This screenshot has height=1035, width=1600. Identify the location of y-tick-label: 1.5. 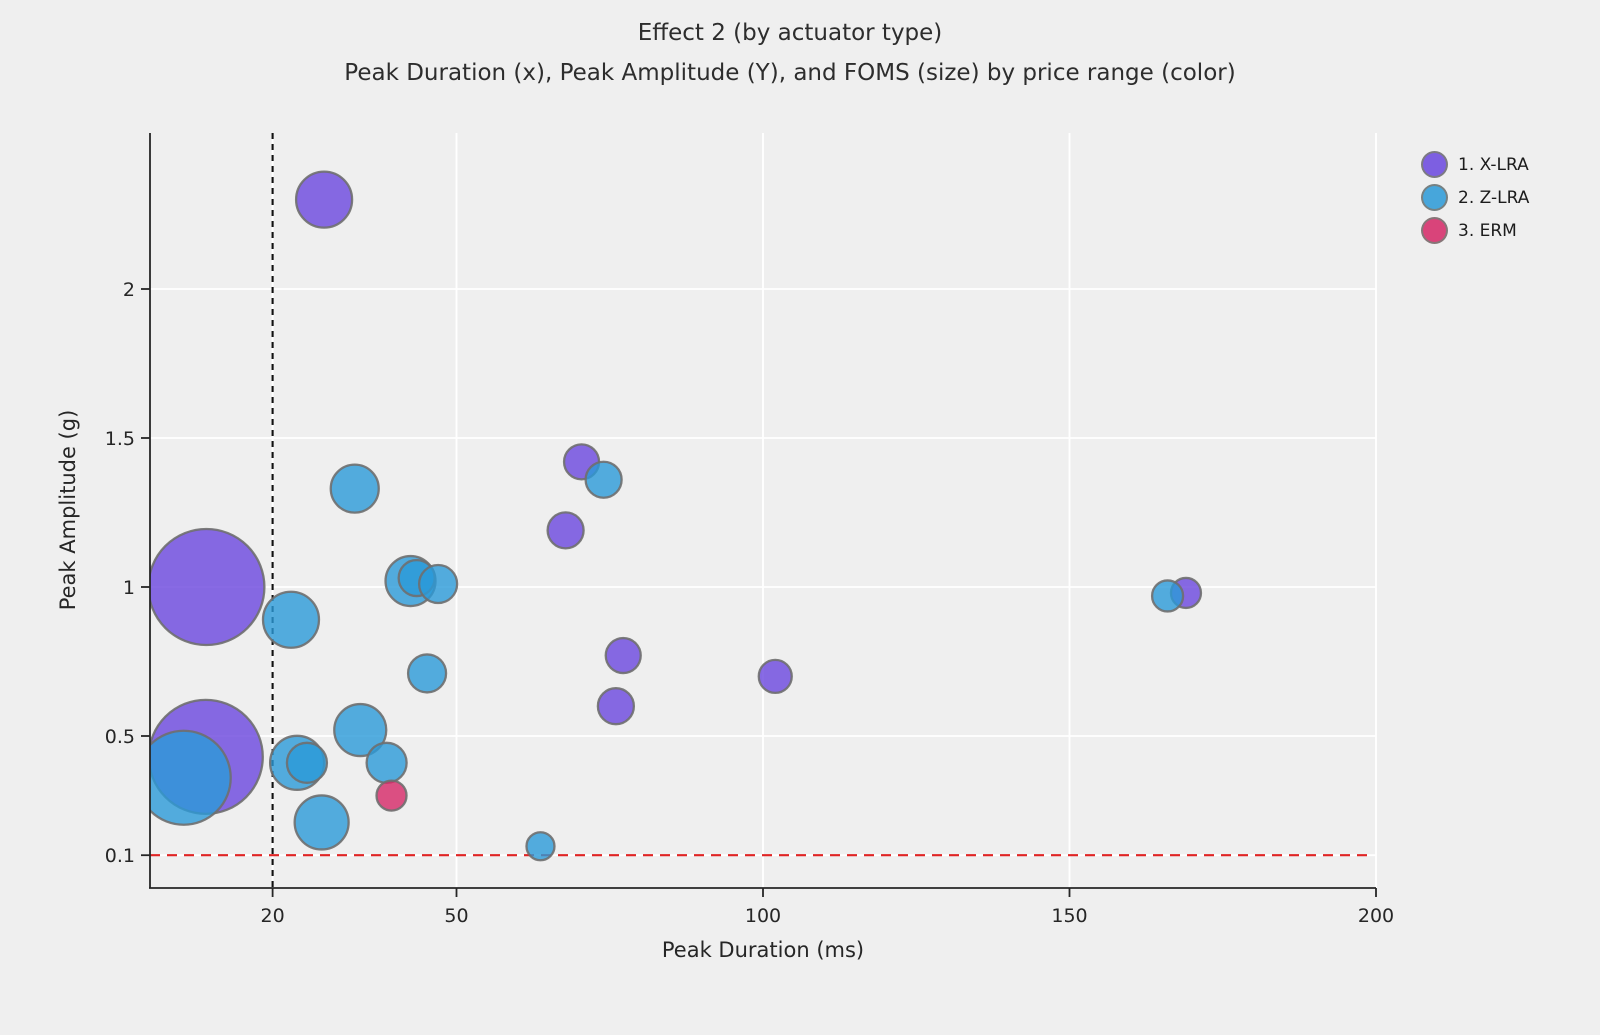
(120, 439).